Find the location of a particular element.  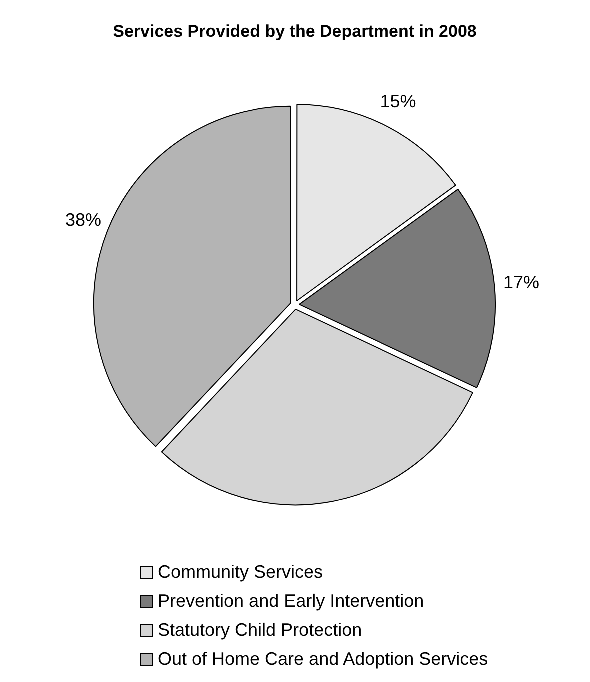

data-label: 15% is located at coordinates (398, 101).